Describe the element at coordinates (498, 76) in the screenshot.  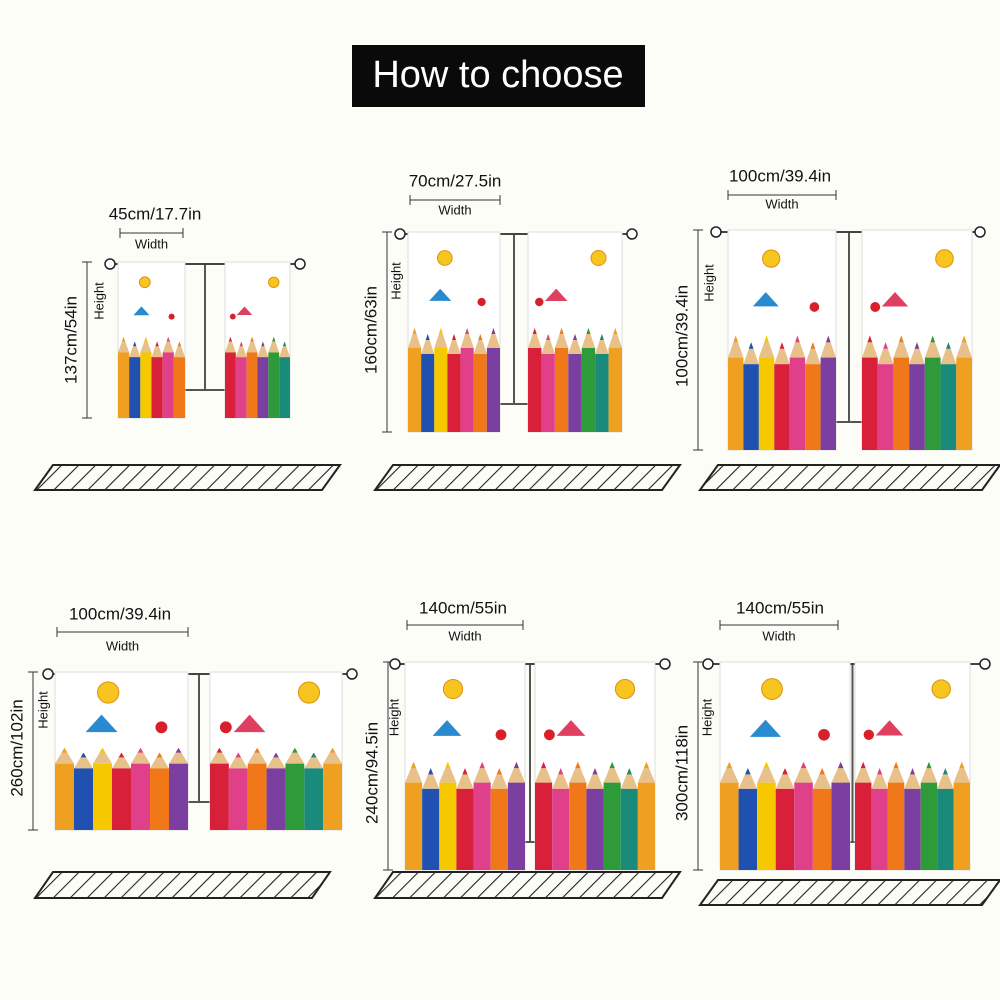
I see `title-box` at that location.